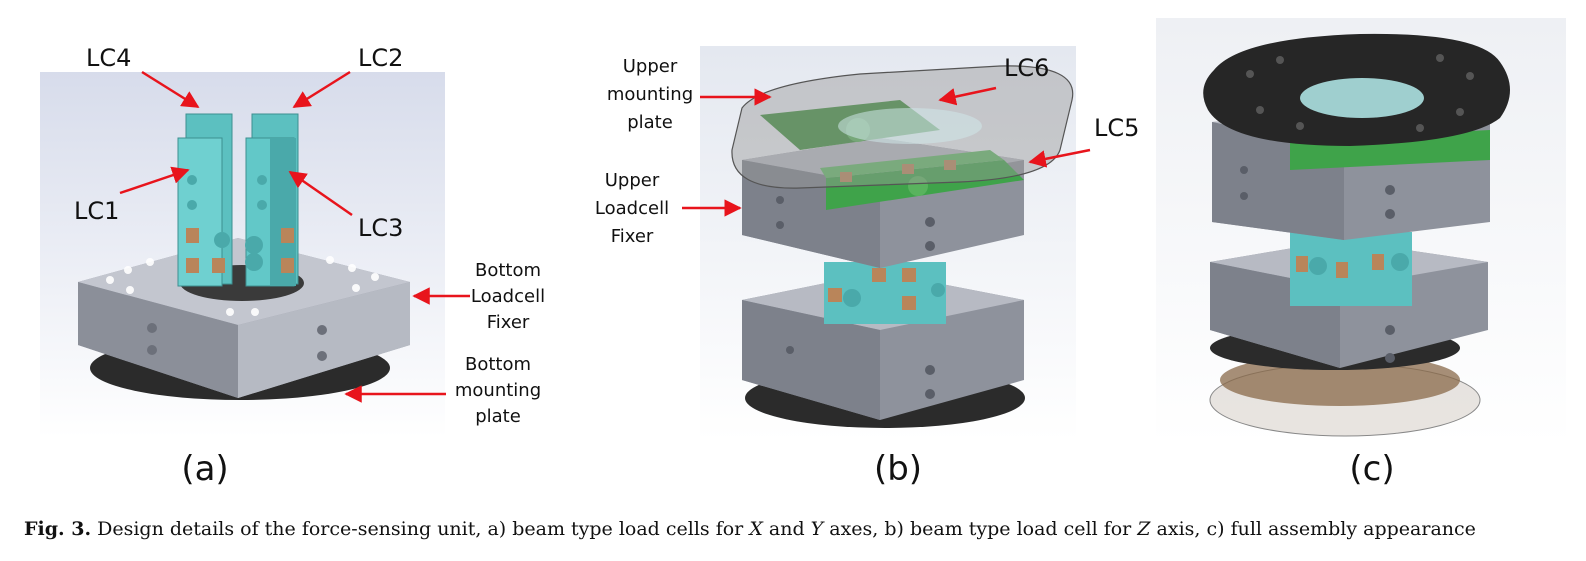 The image size is (1586, 561). What do you see at coordinates (58, 529) in the screenshot?
I see `caption-figure-id: Fig. 3.` at bounding box center [58, 529].